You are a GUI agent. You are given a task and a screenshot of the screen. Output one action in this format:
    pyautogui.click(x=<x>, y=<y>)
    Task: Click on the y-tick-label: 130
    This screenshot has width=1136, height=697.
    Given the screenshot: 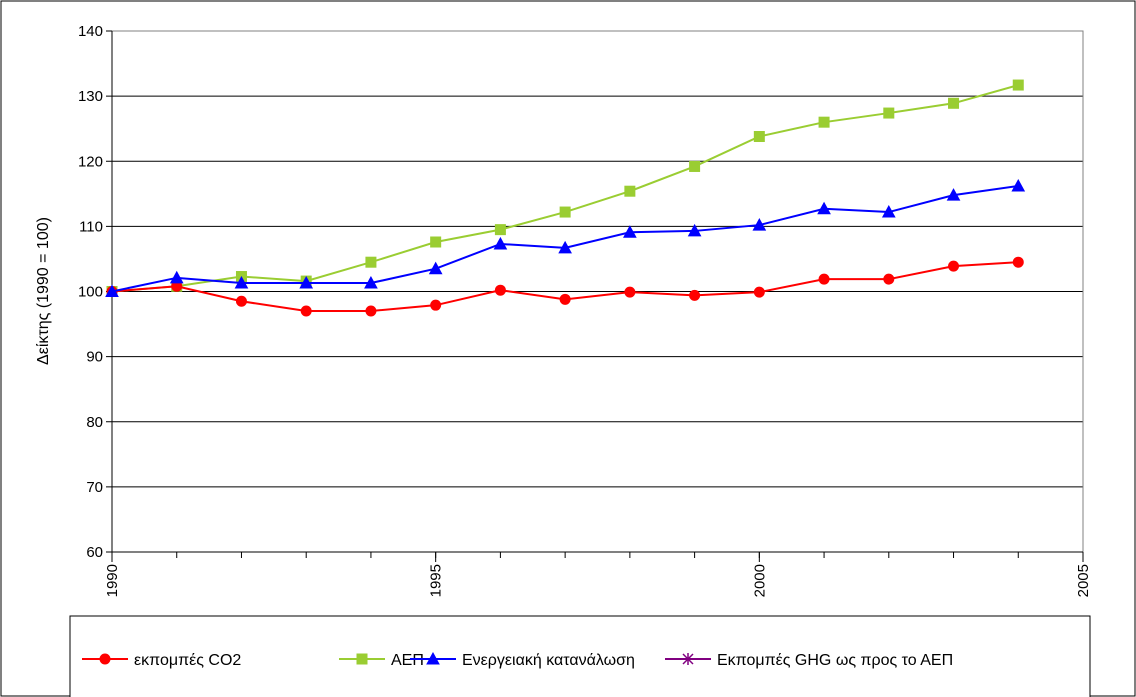 What is the action you would take?
    pyautogui.click(x=90, y=96)
    